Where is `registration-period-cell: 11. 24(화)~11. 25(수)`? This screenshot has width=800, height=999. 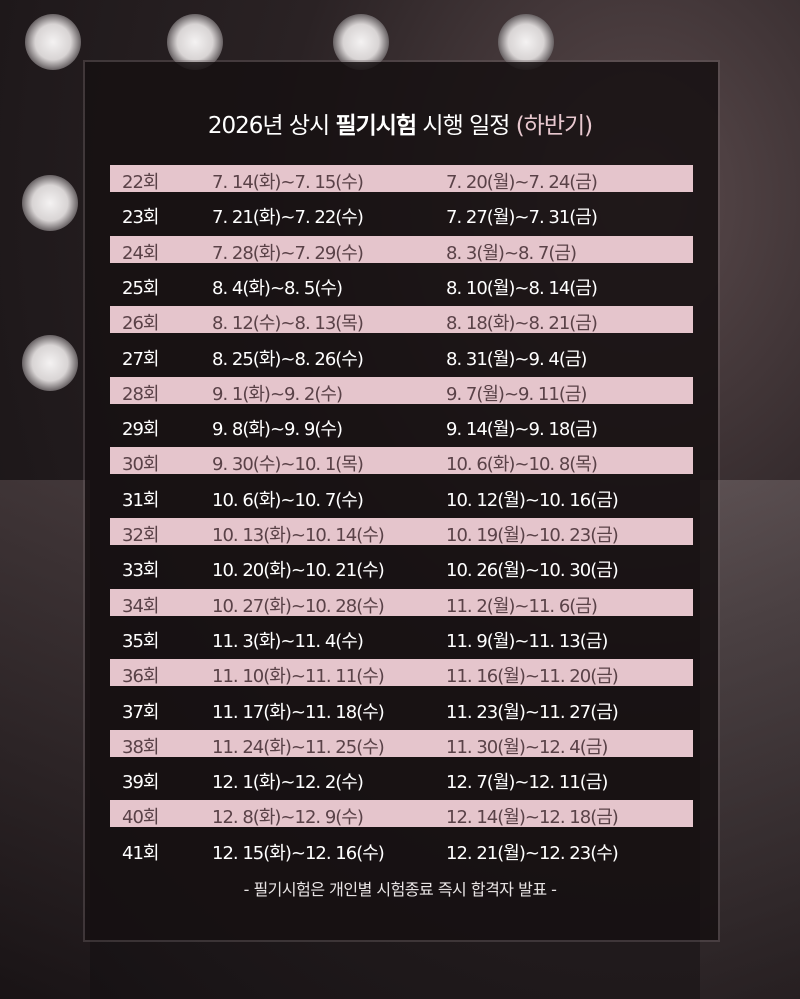
registration-period-cell: 11. 24(화)~11. 25(수) is located at coordinates (298, 747).